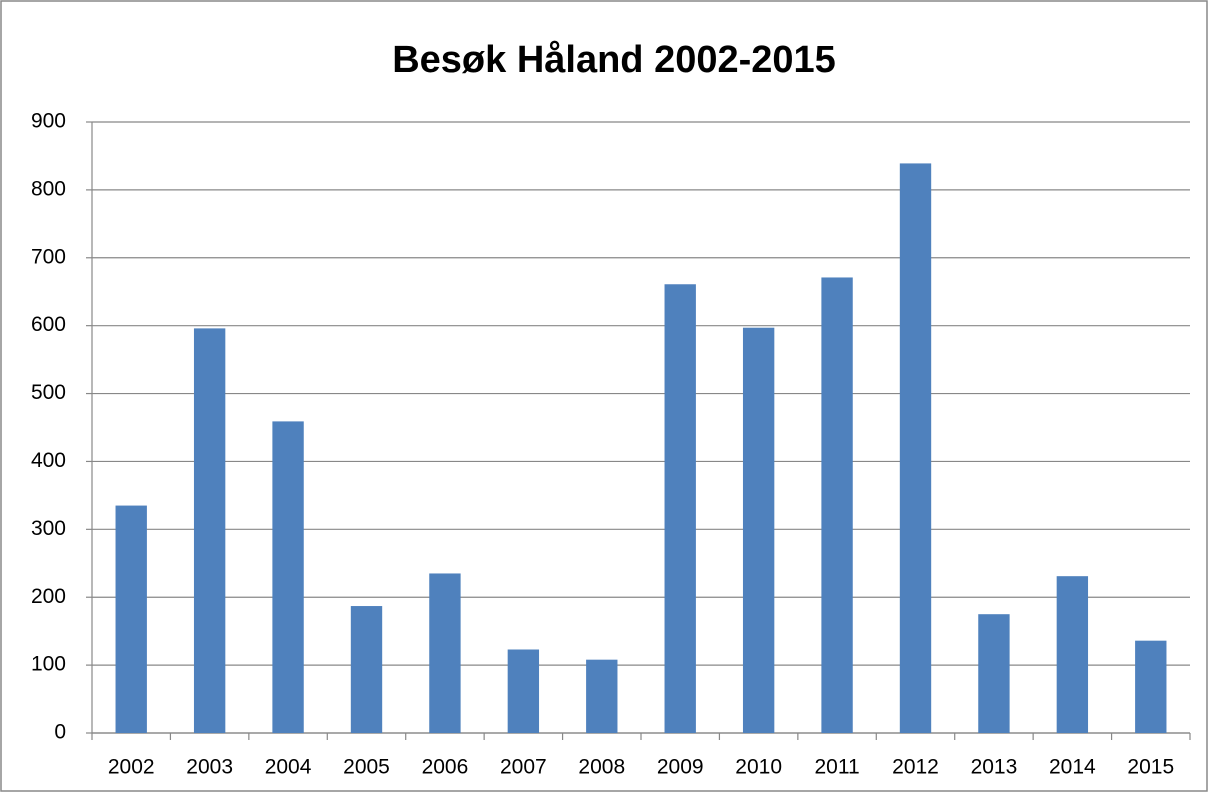 Image resolution: width=1208 pixels, height=792 pixels. What do you see at coordinates (48, 324) in the screenshot?
I see `y-tick-label: 600` at bounding box center [48, 324].